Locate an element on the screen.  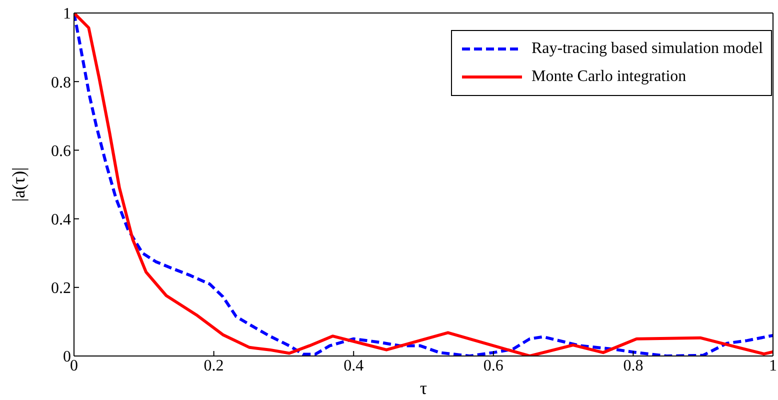
y-tick-label: 1 is located at coordinates (67, 14).